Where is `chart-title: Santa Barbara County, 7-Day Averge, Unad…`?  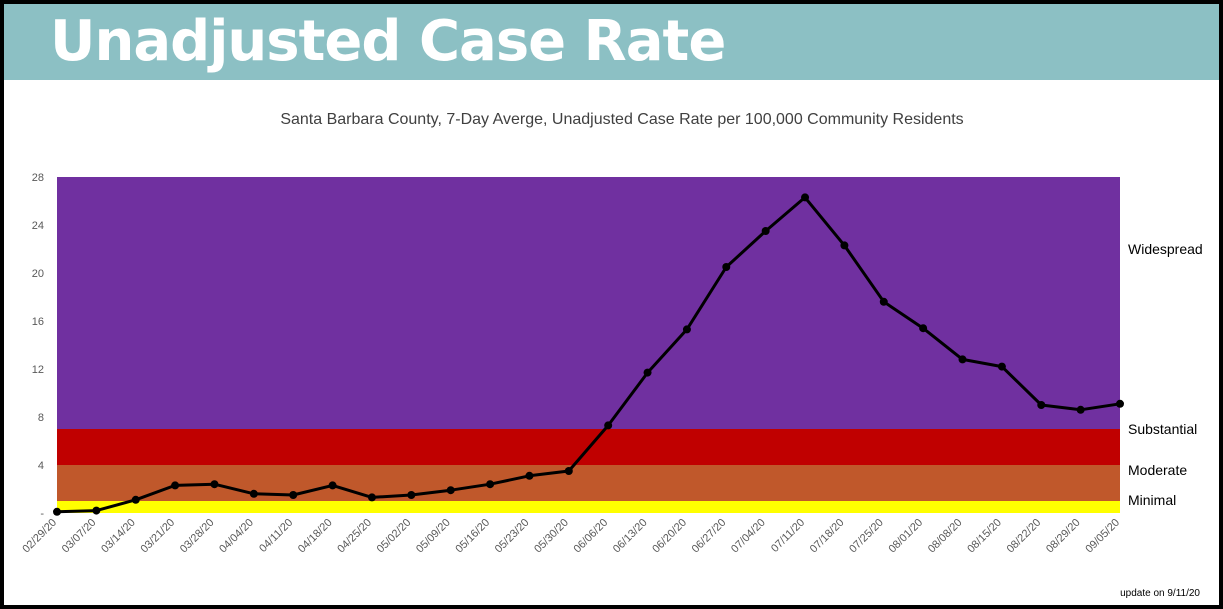 chart-title: Santa Barbara County, 7-Day Averge, Unad… is located at coordinates (621, 119).